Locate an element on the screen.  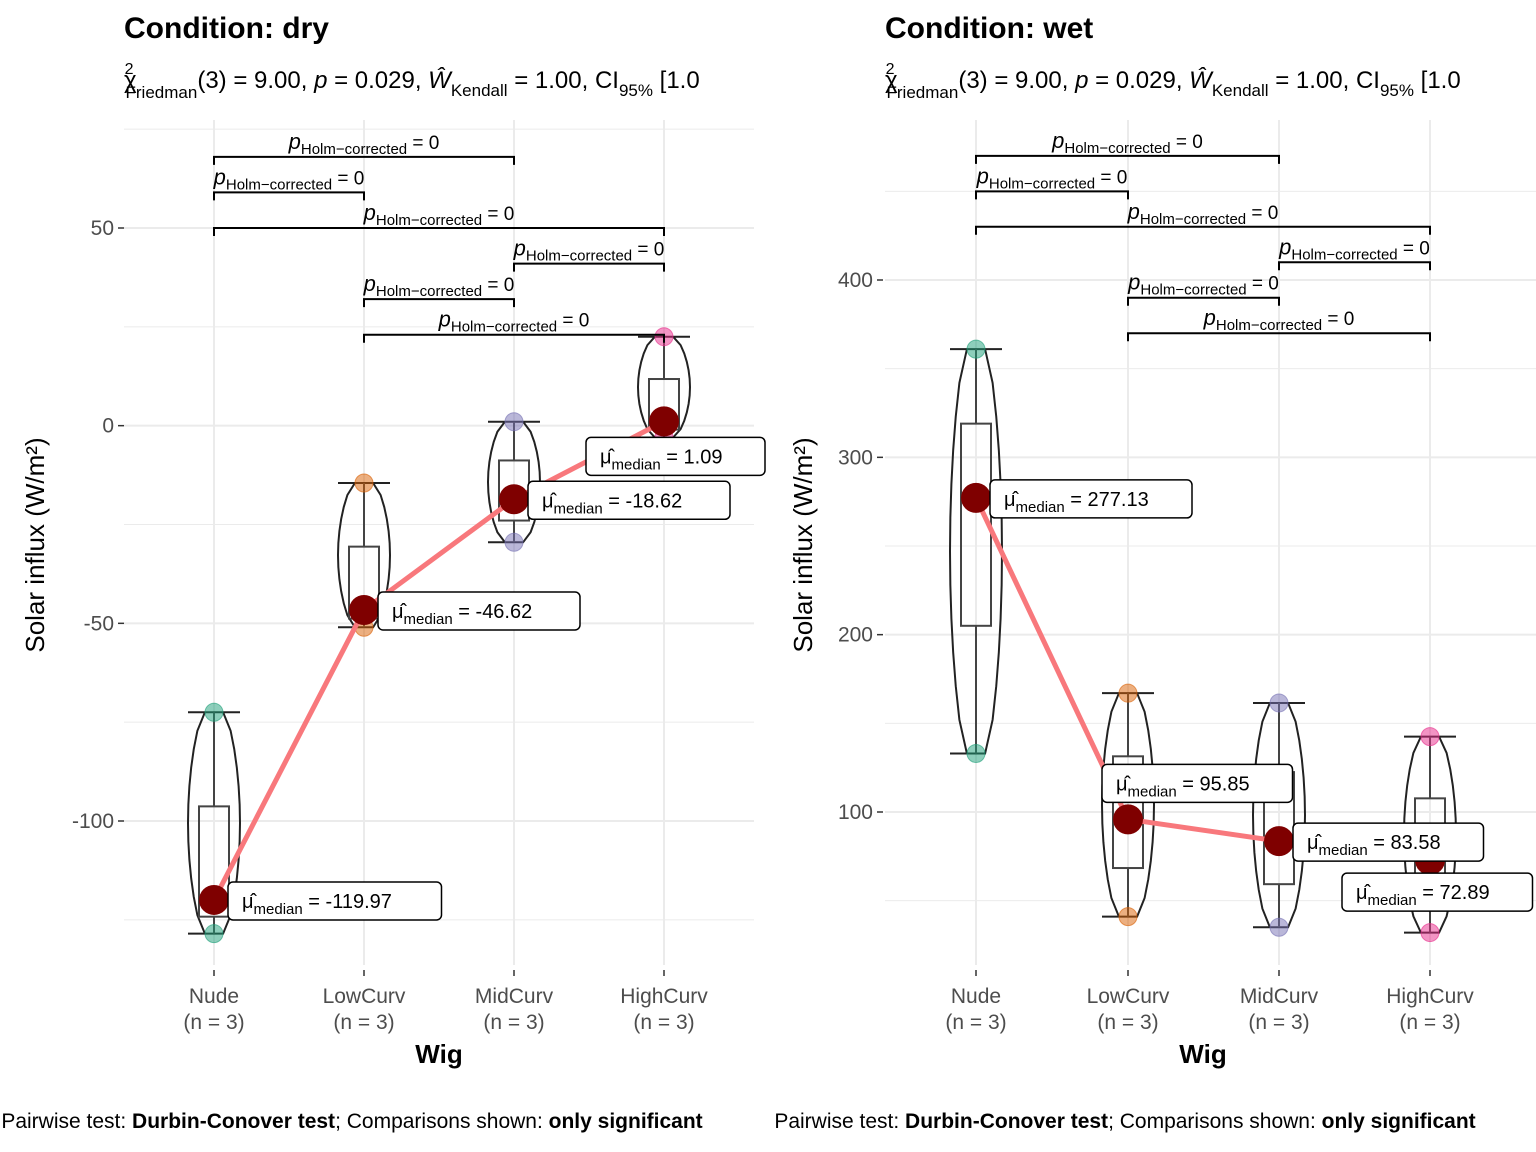
y-tick-label: 0 is located at coordinates (108, 426).